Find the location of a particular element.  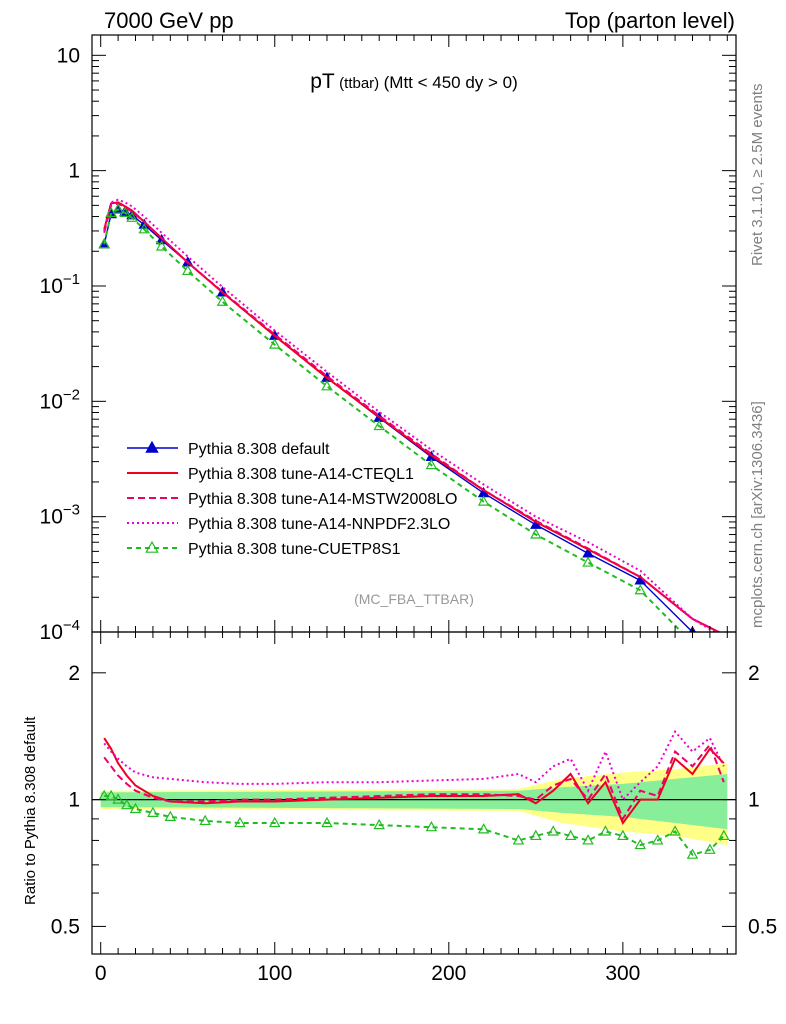

title-main: pT is located at coordinates (322, 81).